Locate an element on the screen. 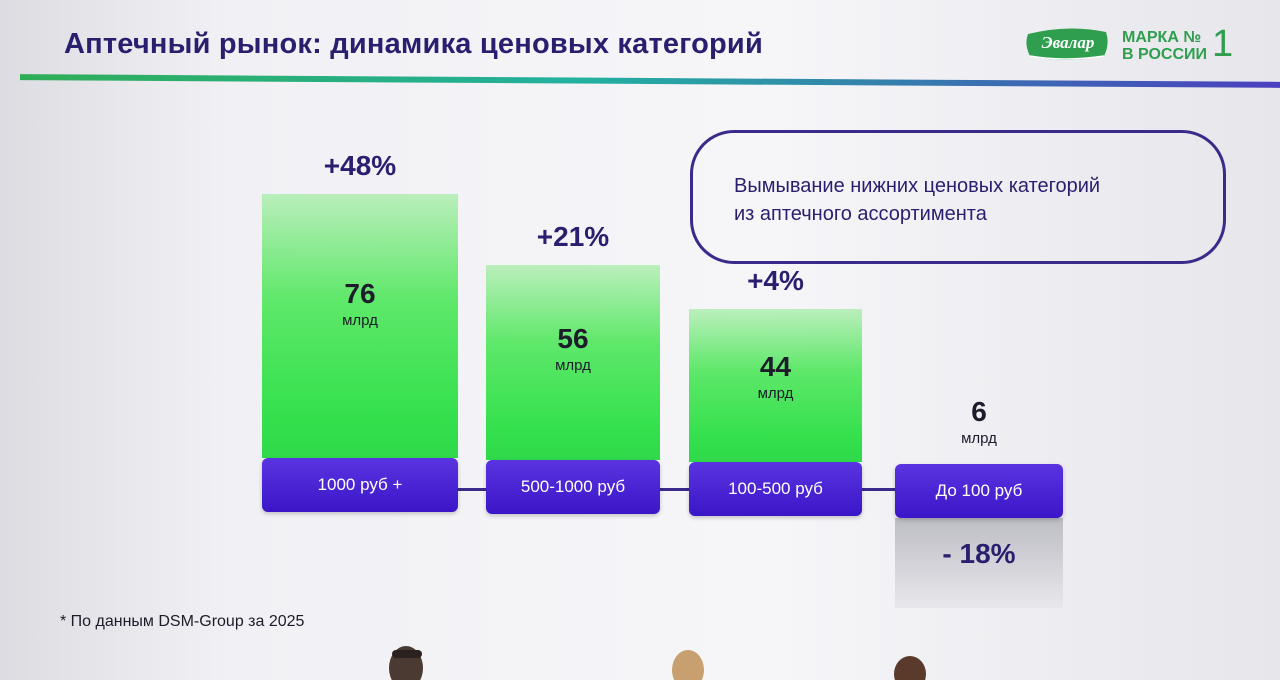  change-label-4: - 18% is located at coordinates (979, 553).